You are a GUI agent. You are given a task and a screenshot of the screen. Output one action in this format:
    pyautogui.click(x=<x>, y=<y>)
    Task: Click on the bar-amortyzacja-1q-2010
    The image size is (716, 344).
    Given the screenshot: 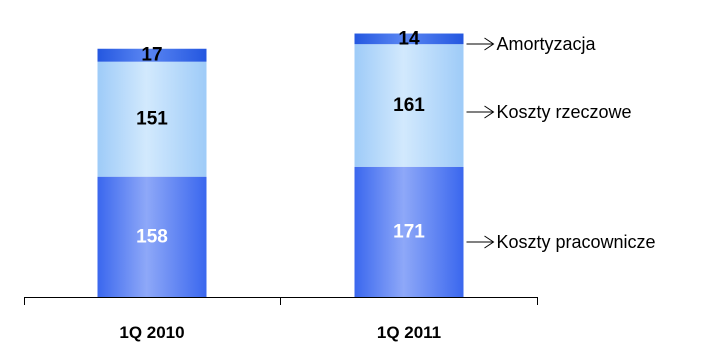 What is the action you would take?
    pyautogui.click(x=152, y=55)
    